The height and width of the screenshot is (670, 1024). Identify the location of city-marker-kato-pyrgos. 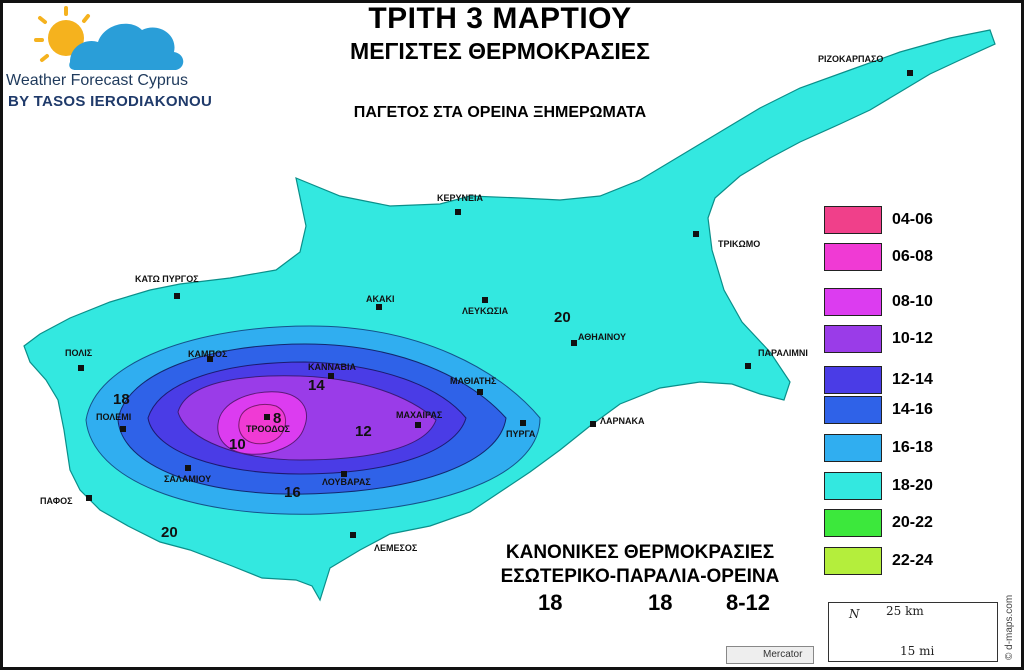
(177, 296).